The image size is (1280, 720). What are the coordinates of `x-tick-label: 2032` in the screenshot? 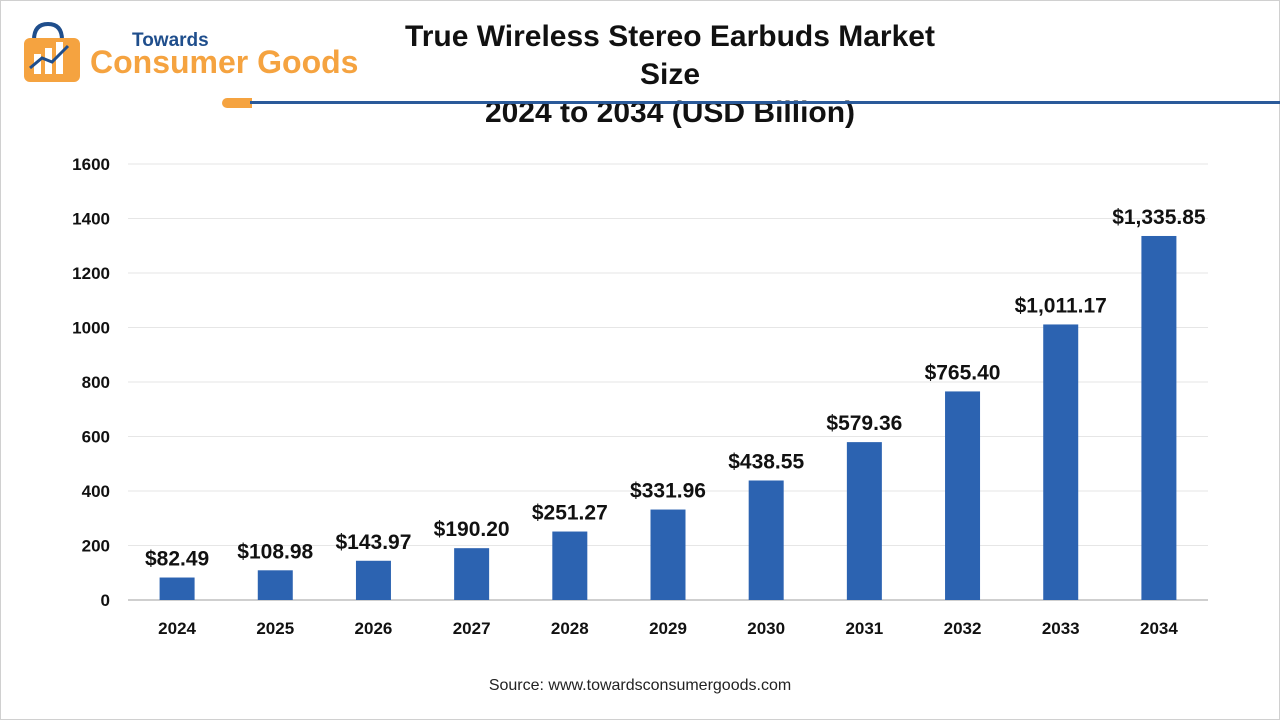 It's located at (963, 628).